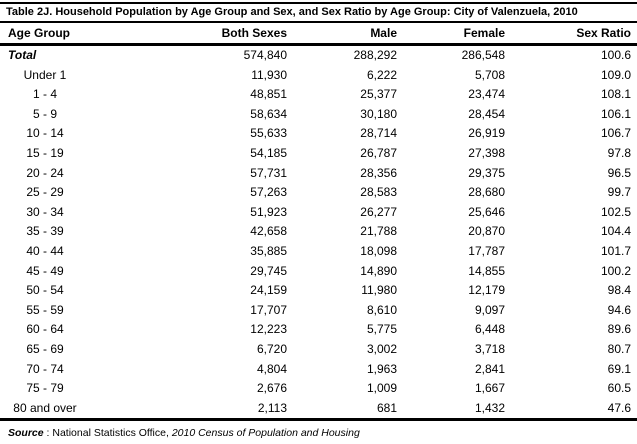 The image size is (637, 444). I want to click on sex-ratio-cell: 109.0, so click(615, 74).